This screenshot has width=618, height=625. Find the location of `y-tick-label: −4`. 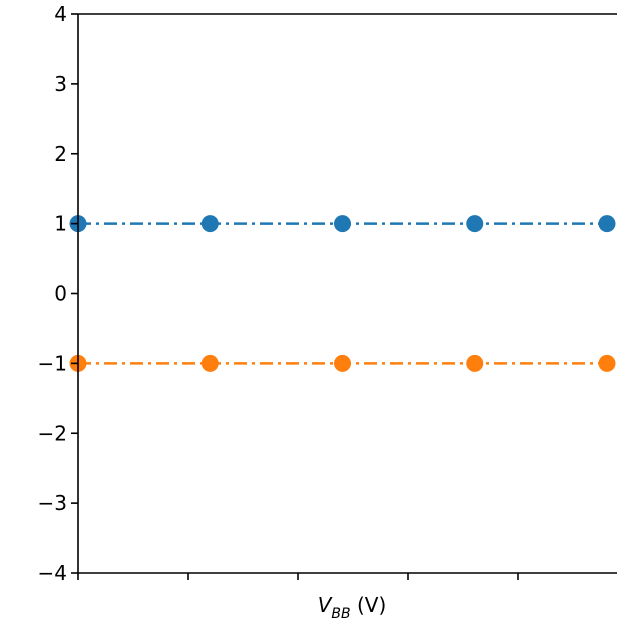

y-tick-label: −4 is located at coordinates (52, 573).